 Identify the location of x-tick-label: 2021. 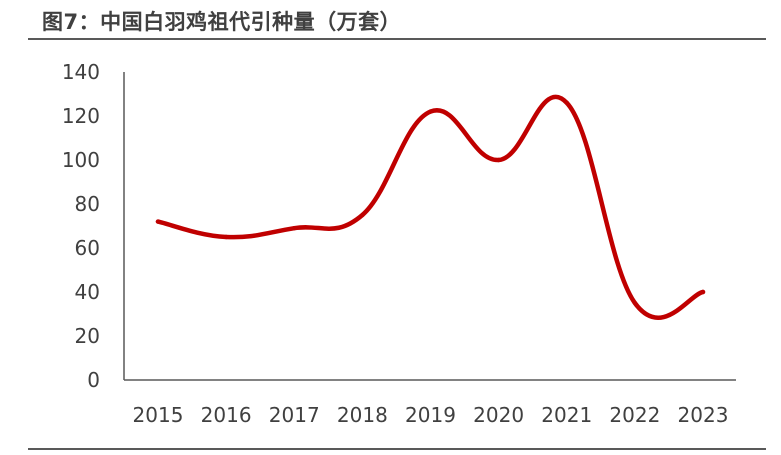
(566, 415).